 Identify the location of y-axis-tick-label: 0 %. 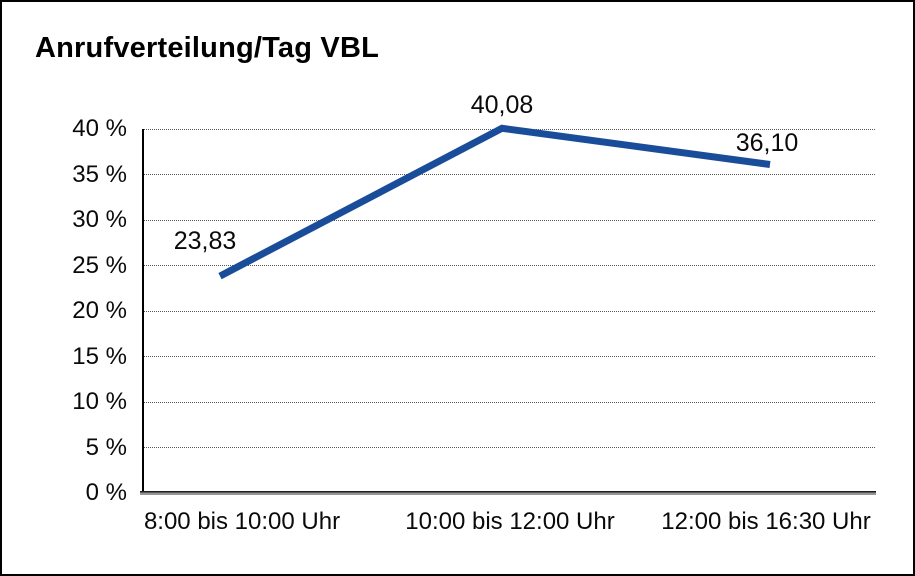
(106, 492).